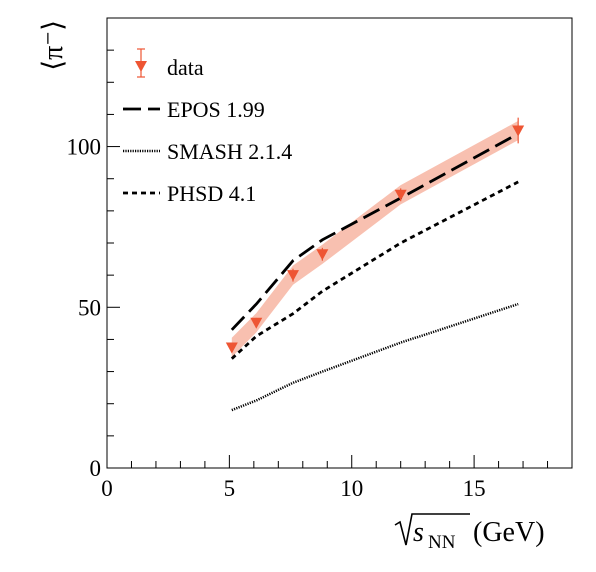  What do you see at coordinates (211, 193) in the screenshot?
I see `legend-label: PHSD 4.1` at bounding box center [211, 193].